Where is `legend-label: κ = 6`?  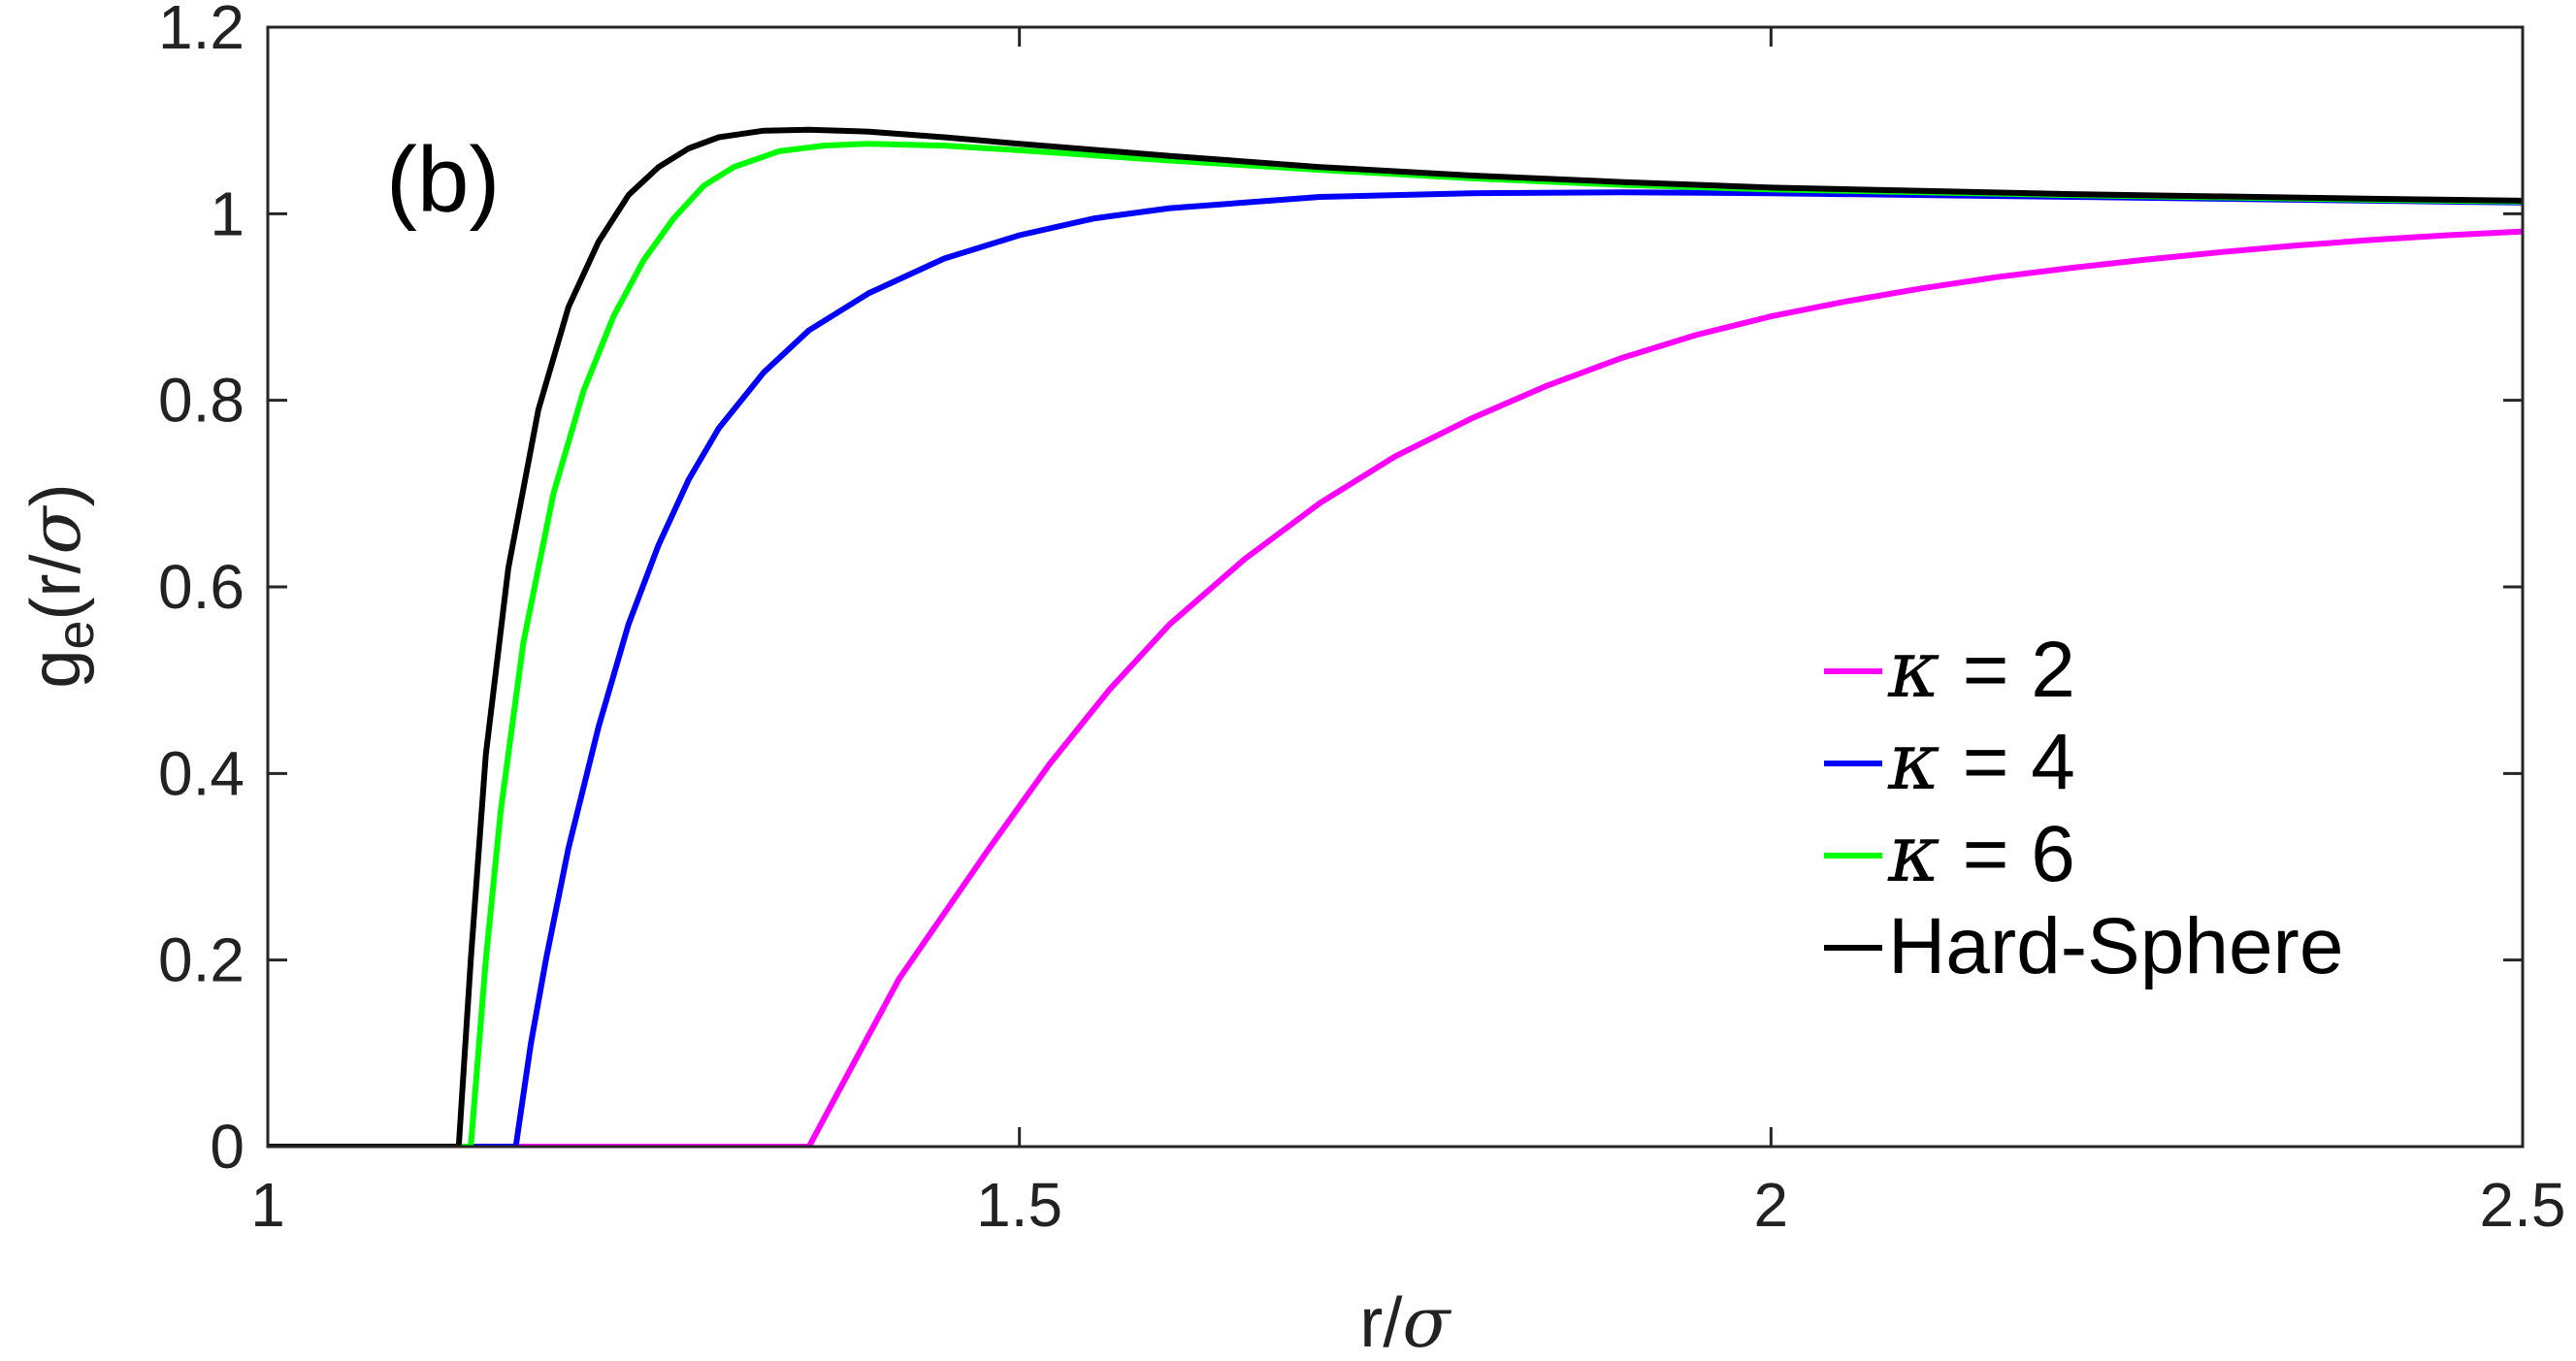
legend-label: κ = 6 is located at coordinates (1981, 854).